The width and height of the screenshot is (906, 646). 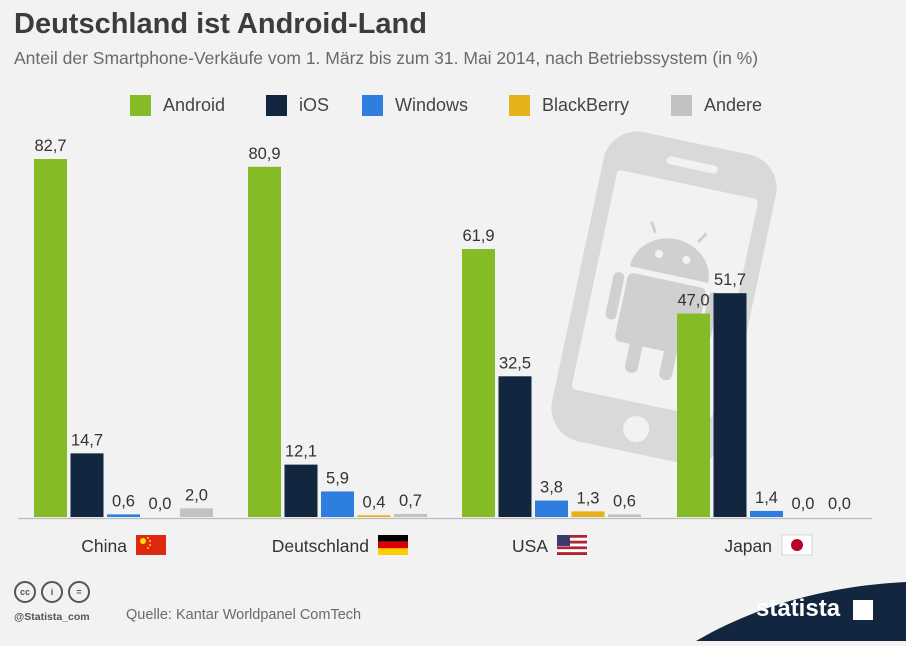 What do you see at coordinates (297, 105) in the screenshot?
I see `legend-item-ios: iOS` at bounding box center [297, 105].